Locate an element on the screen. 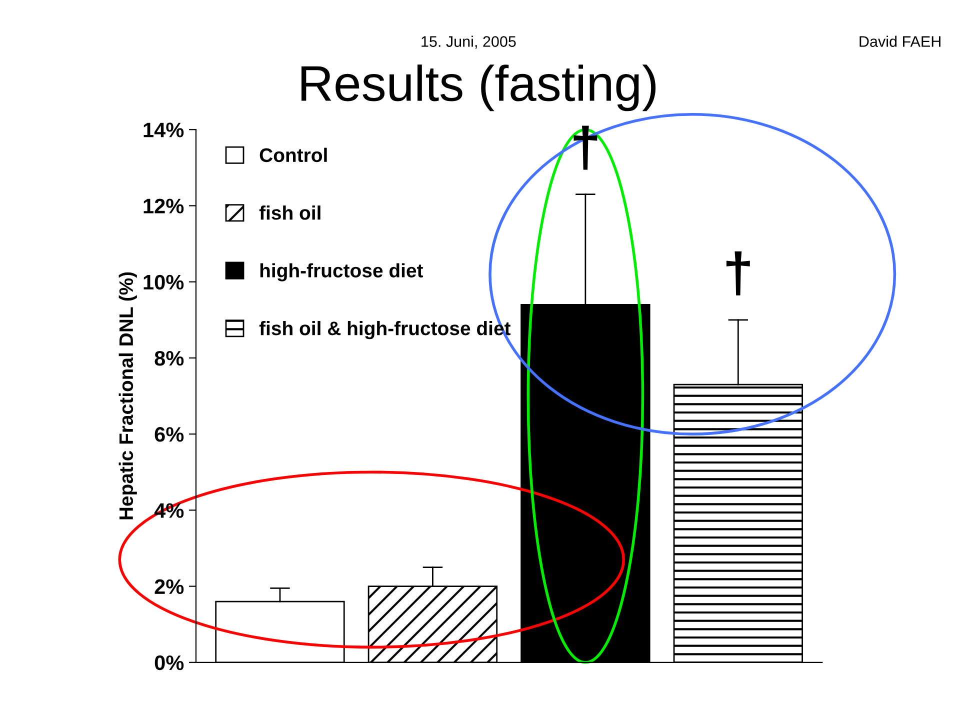 The image size is (956, 720). y-tick-label: 10% is located at coordinates (164, 282).